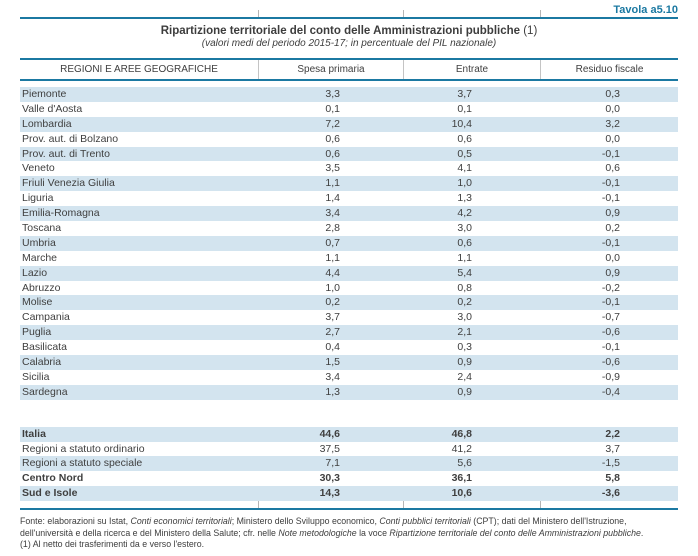  I want to click on region-name: Prov. aut. di Trento, so click(66, 153).